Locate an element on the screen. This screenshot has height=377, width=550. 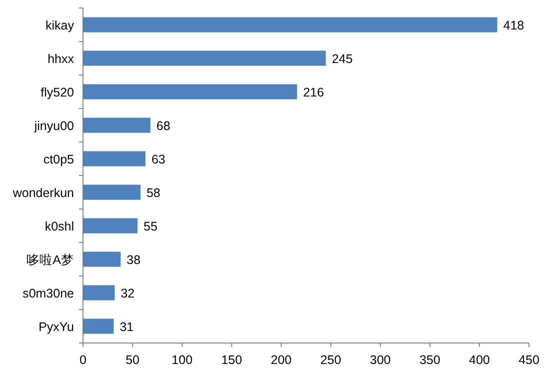
data-label: 38 is located at coordinates (133, 259).